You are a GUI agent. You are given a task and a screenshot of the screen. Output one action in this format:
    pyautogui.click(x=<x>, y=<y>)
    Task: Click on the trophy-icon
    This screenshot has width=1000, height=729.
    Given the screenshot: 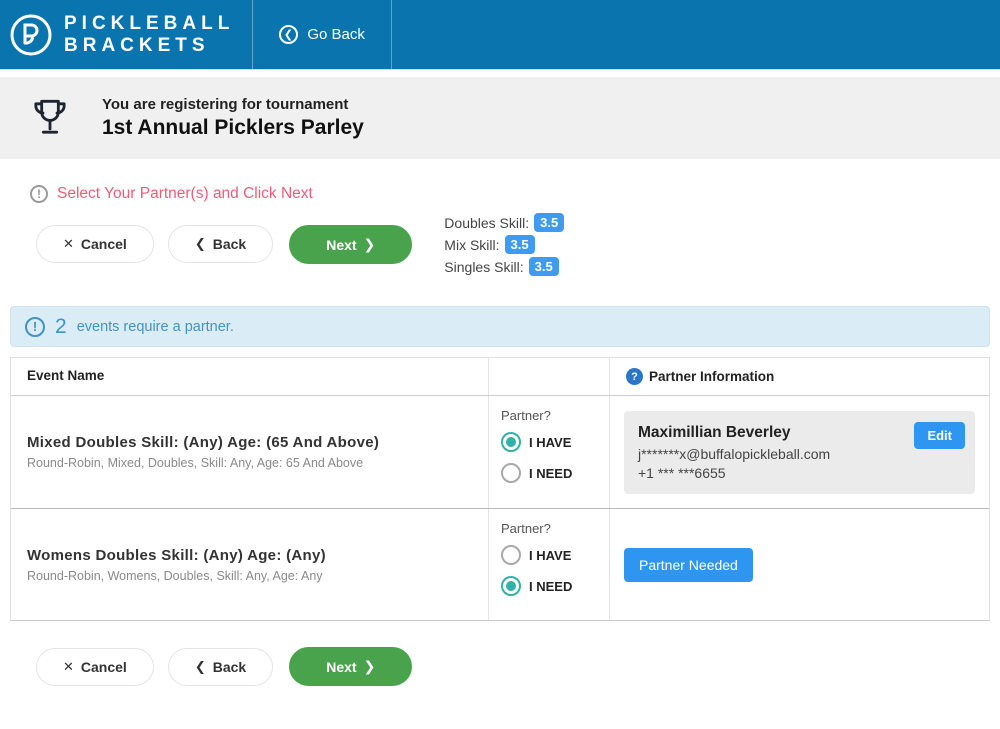 What is the action you would take?
    pyautogui.click(x=50, y=116)
    